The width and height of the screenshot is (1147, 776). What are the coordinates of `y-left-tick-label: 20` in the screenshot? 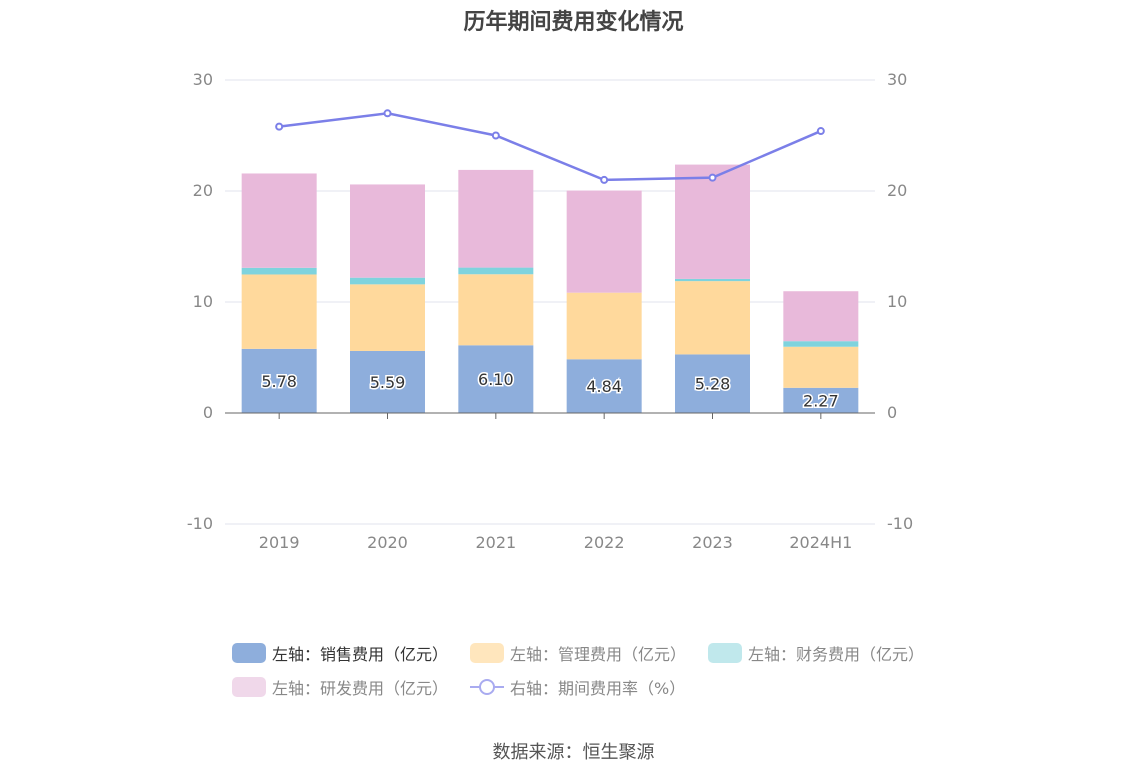 It's located at (203, 190).